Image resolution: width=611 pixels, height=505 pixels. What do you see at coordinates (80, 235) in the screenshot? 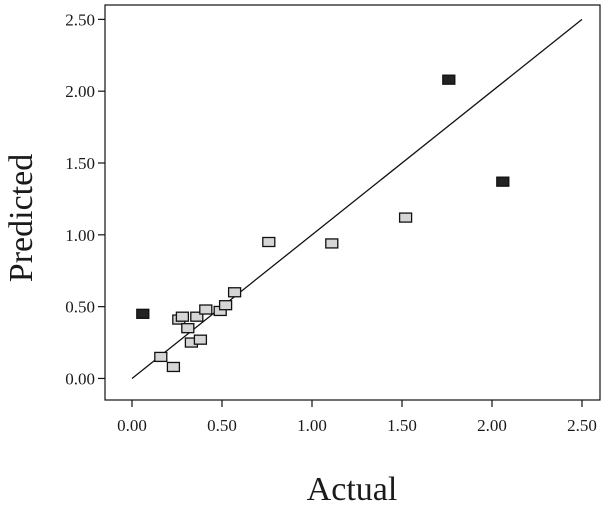
I see `y-tick-label: 1.00` at bounding box center [80, 235].